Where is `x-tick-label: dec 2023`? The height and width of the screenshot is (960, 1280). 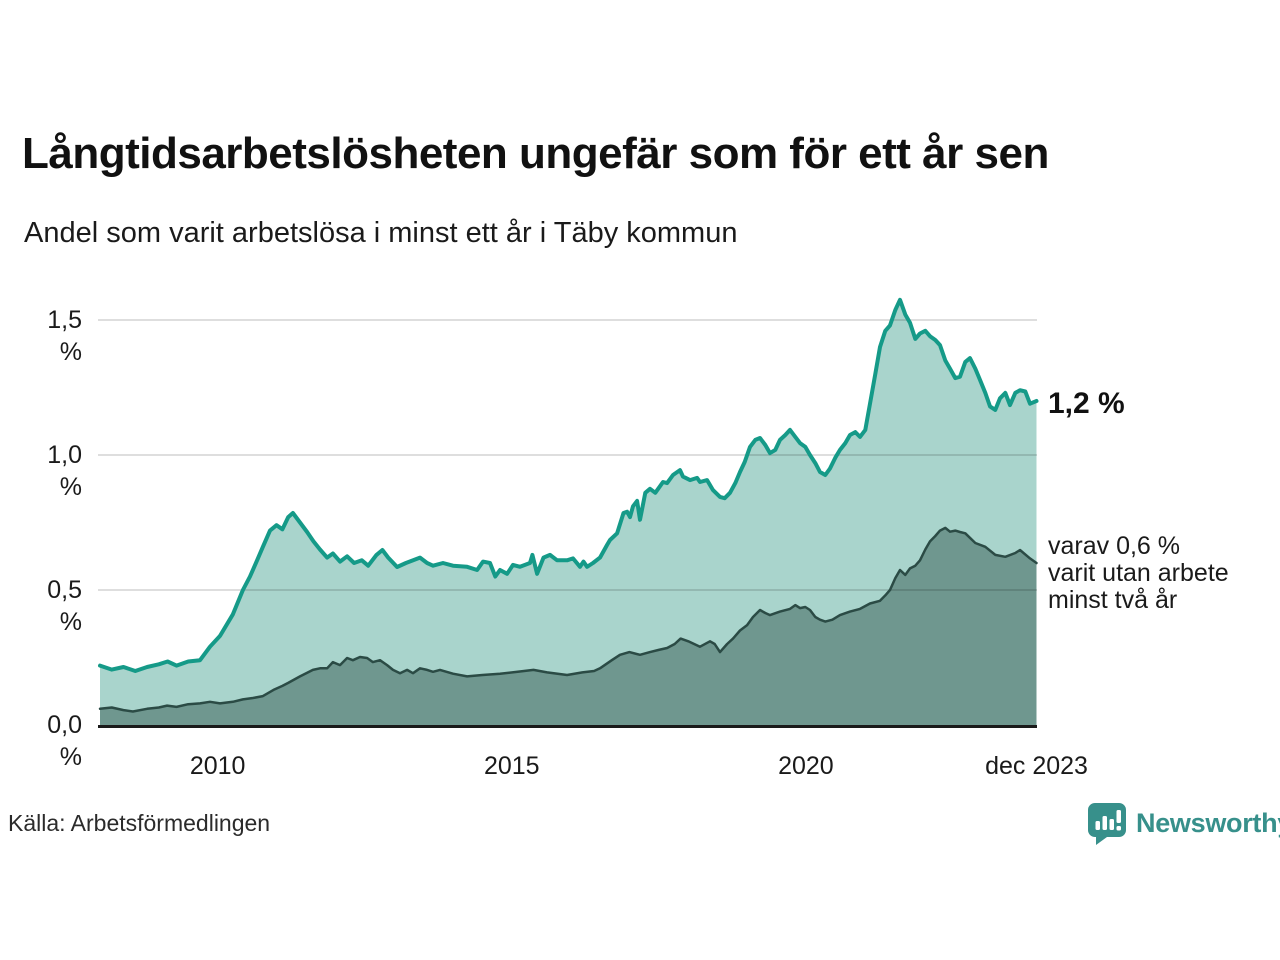
x-tick-label: dec 2023 is located at coordinates (1036, 766).